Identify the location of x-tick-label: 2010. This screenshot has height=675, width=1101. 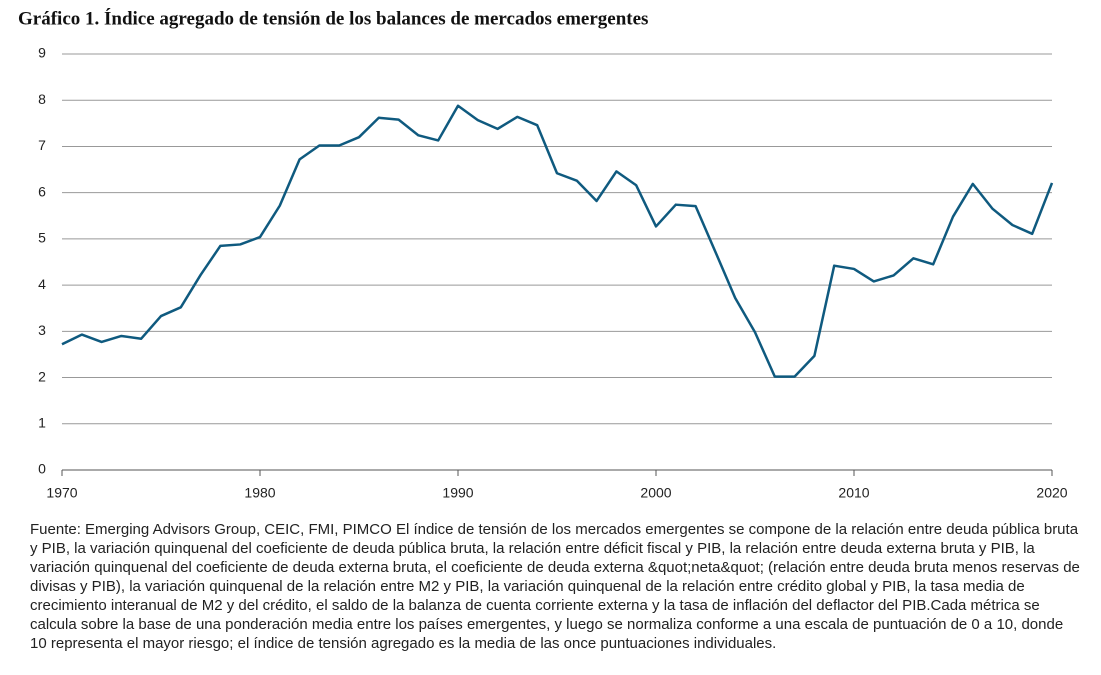
(853, 493).